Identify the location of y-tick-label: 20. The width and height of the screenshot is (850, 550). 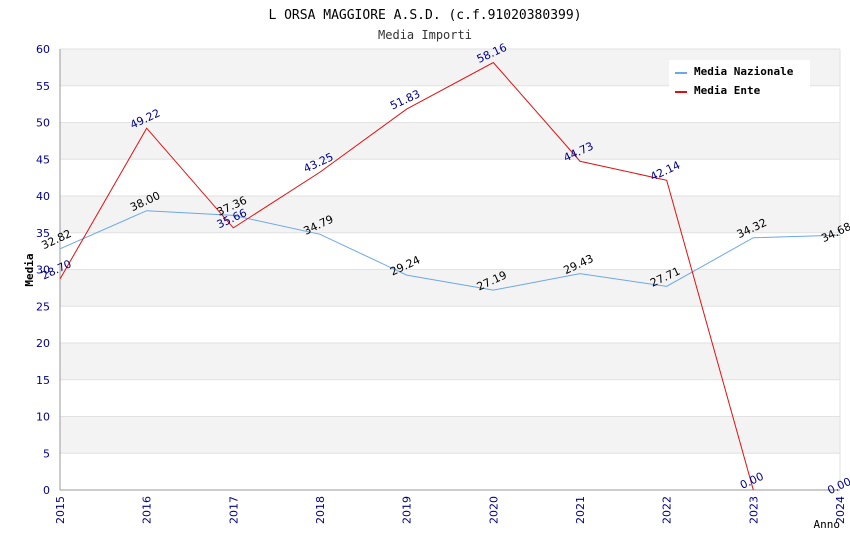
(43, 343).